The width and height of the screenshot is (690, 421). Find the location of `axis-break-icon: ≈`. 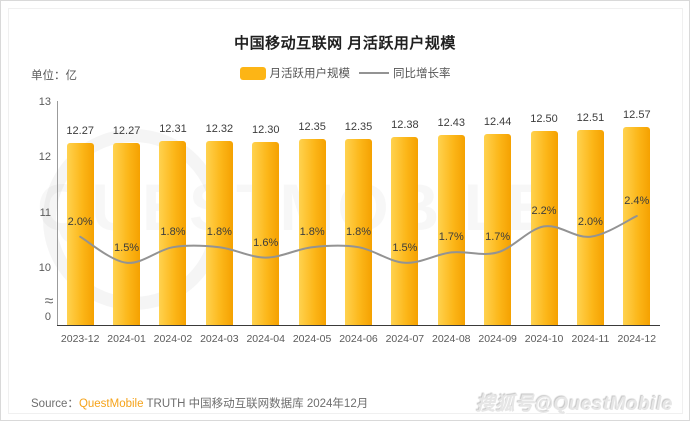

axis-break-icon: ≈ is located at coordinates (49, 301).